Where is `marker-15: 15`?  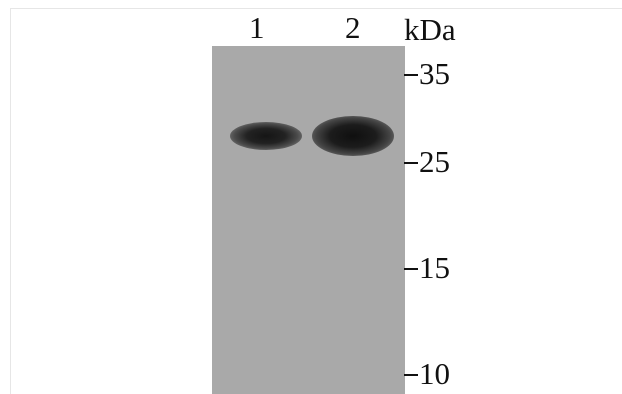 marker-15: 15 is located at coordinates (427, 268).